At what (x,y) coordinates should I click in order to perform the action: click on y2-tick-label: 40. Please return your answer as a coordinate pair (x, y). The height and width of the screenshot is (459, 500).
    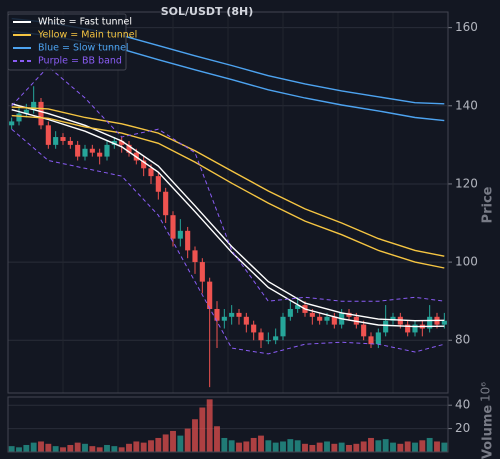
    Looking at the image, I should click on (462, 405).